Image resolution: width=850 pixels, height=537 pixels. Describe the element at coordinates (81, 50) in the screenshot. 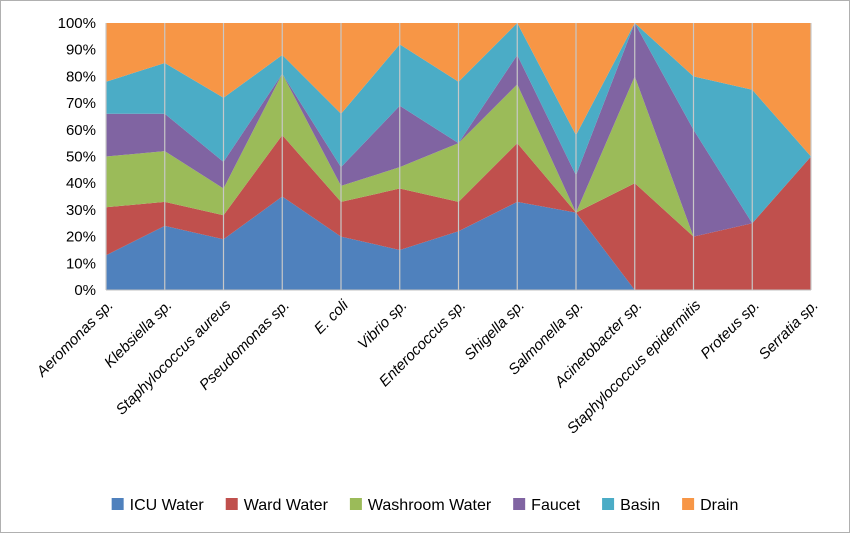

I see `y-tick-label: 90%` at that location.